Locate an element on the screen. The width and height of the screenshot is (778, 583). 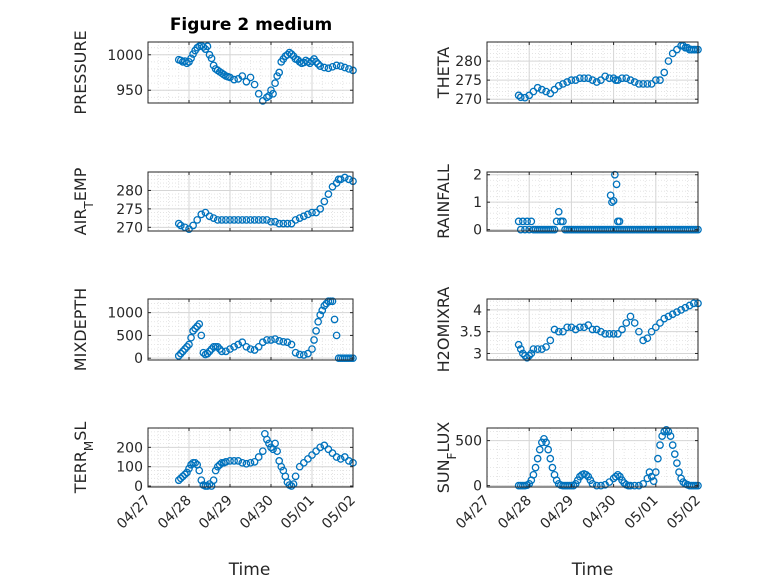
subplot-4: 0 1 2 RAINFALL is located at coordinates (568, 201).